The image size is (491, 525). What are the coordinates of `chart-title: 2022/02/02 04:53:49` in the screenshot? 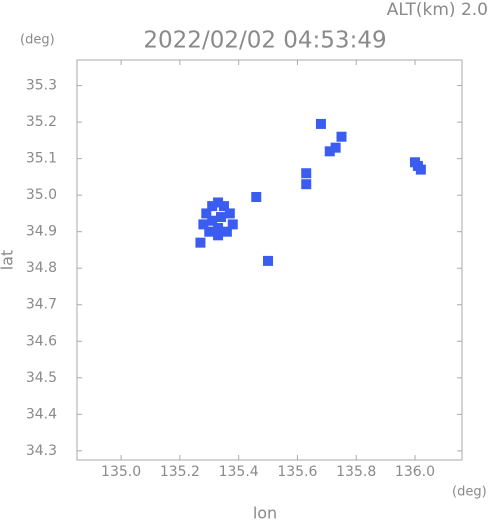 It's located at (264, 41).